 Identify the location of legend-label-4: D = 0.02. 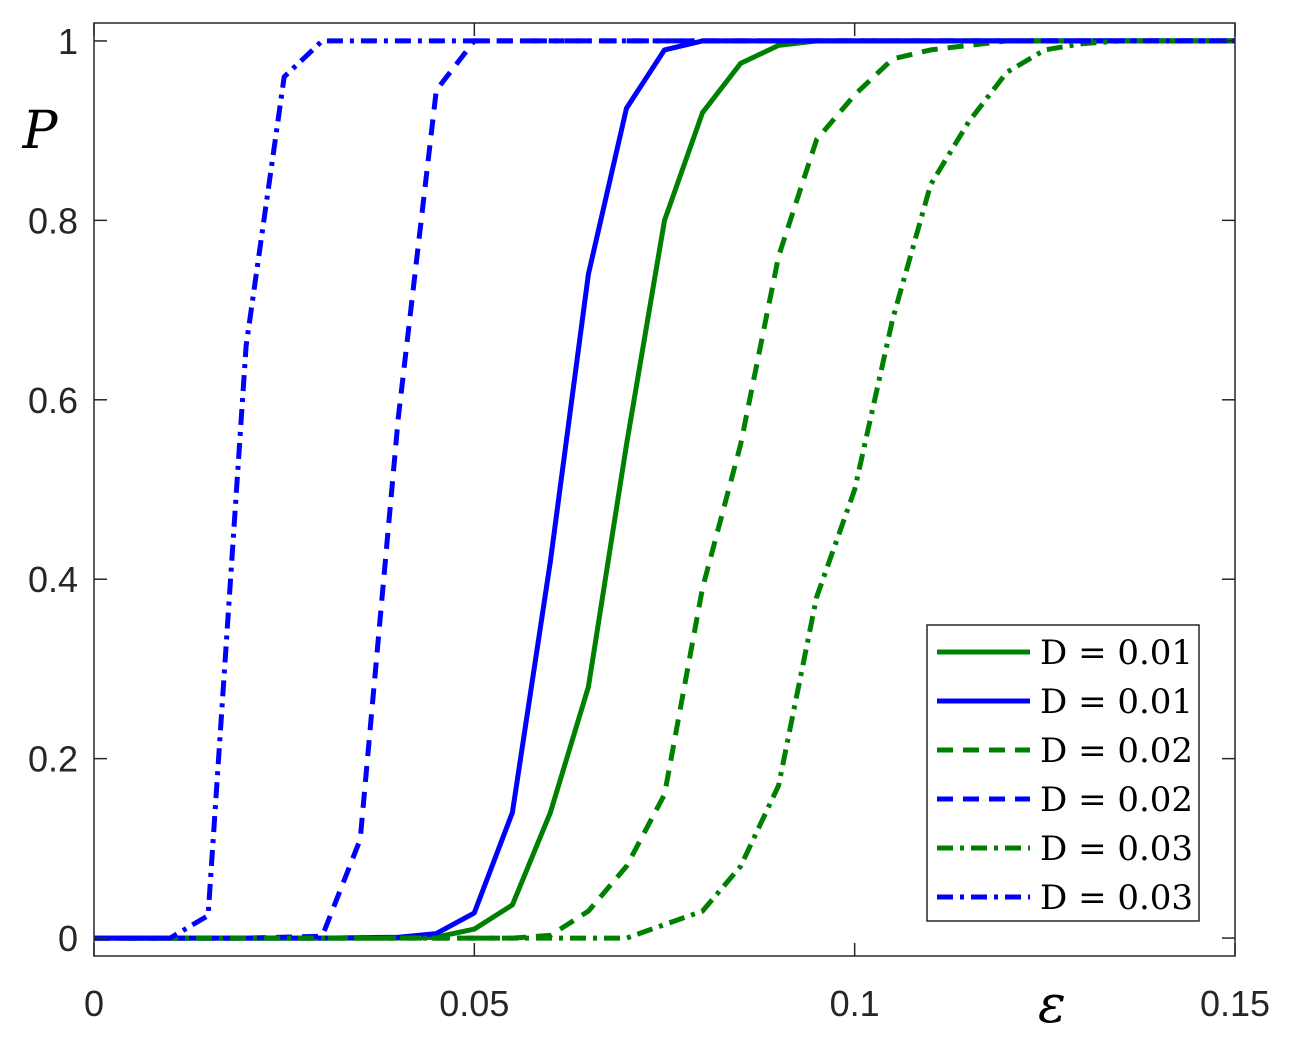
(1116, 800).